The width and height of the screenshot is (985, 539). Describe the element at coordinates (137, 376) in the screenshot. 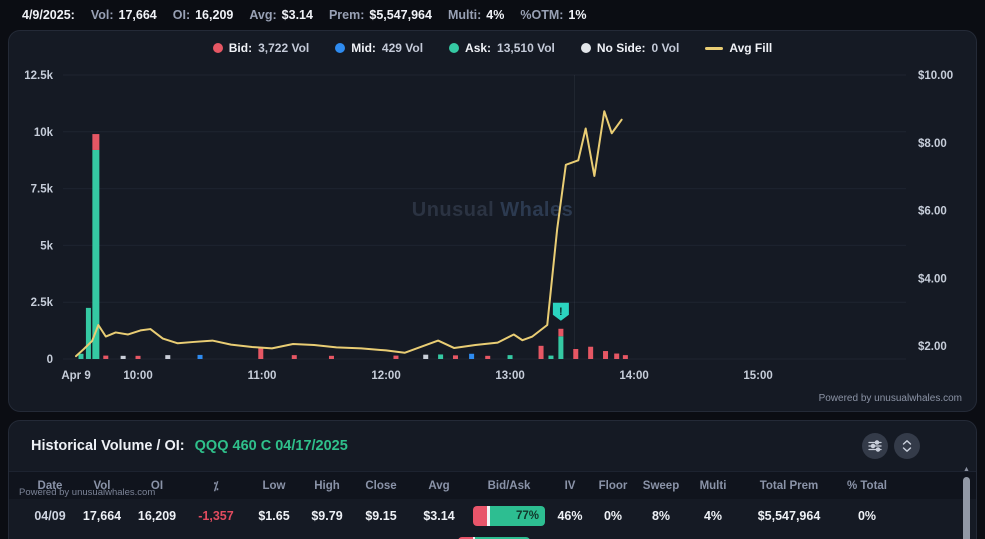

I see `svg-text: 10:00` at that location.